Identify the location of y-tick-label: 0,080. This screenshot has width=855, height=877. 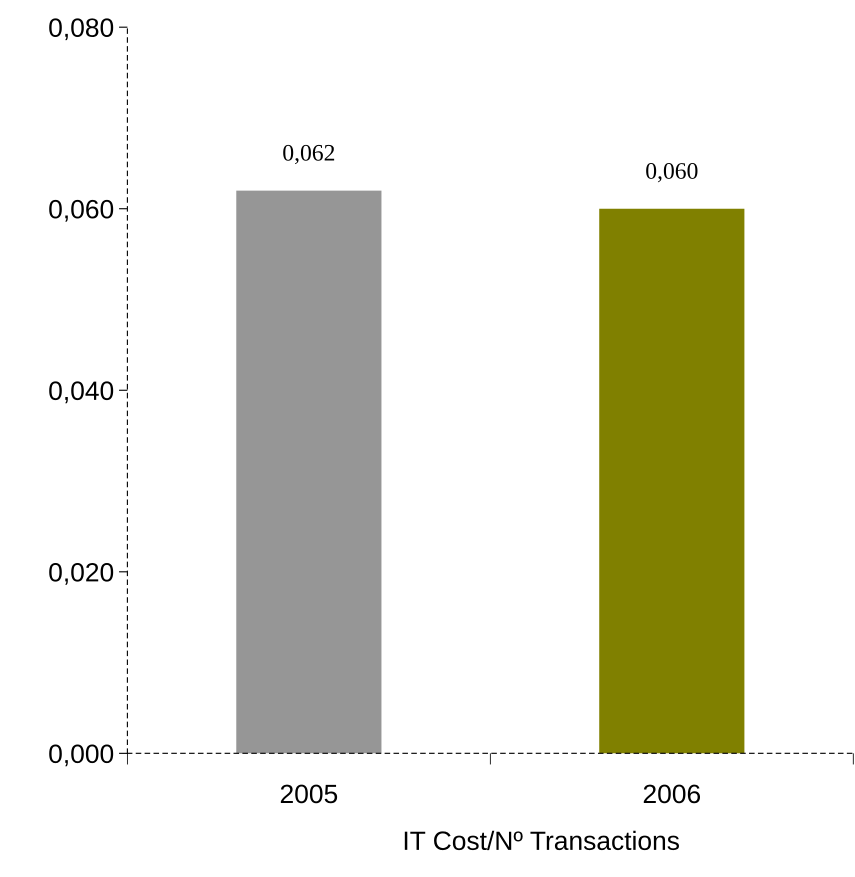
(81, 29).